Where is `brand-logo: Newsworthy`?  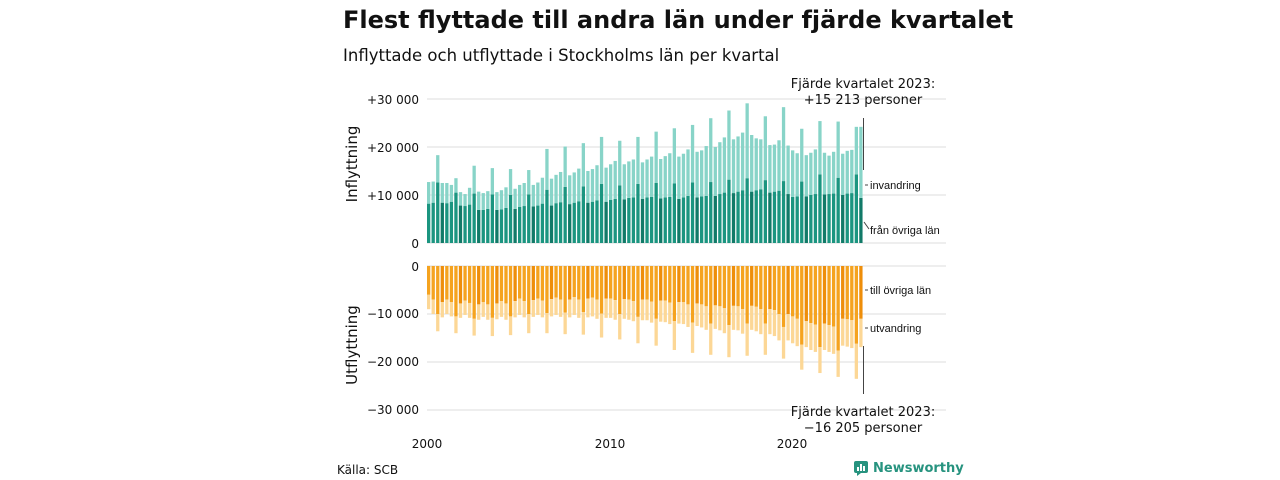 brand-logo: Newsworthy is located at coordinates (909, 468).